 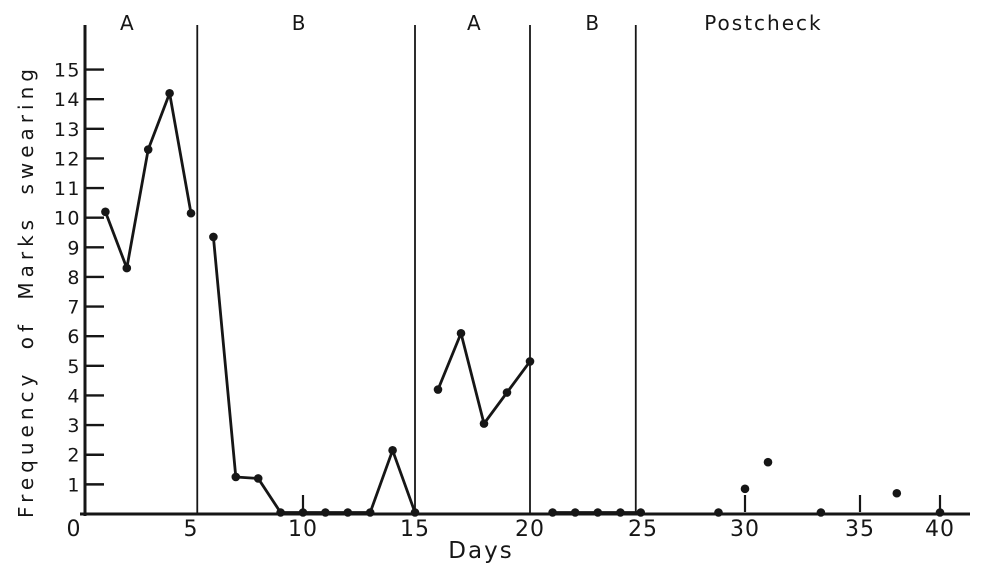 What do you see at coordinates (763, 23) in the screenshot?
I see `phase-label: Postcheck` at bounding box center [763, 23].